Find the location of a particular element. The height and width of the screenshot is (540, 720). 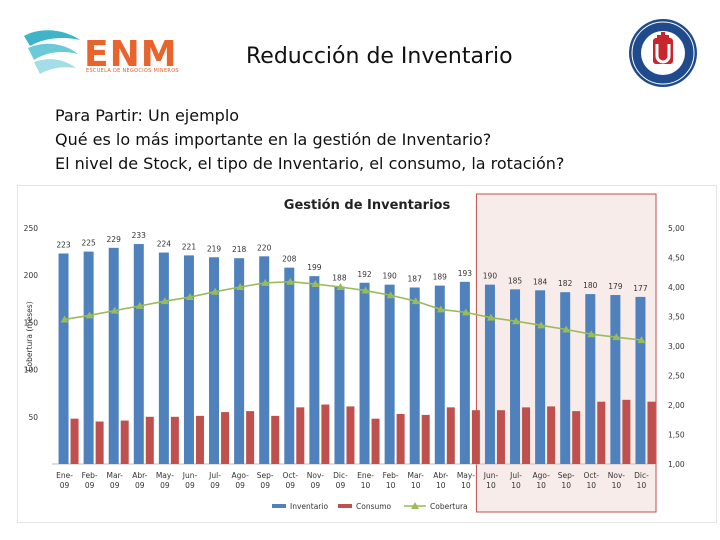

legend-label-consumo: Consumo is located at coordinates (374, 506).